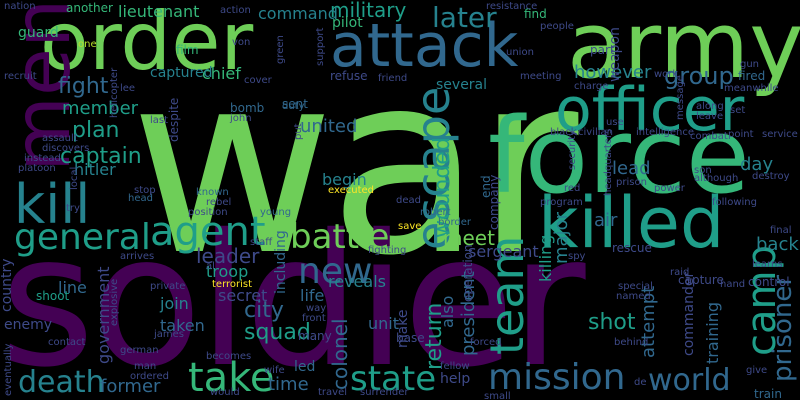 Image resolution: width=800 pixels, height=400 pixels. Describe the element at coordinates (212, 192) in the screenshot. I see `word-known: known` at that location.